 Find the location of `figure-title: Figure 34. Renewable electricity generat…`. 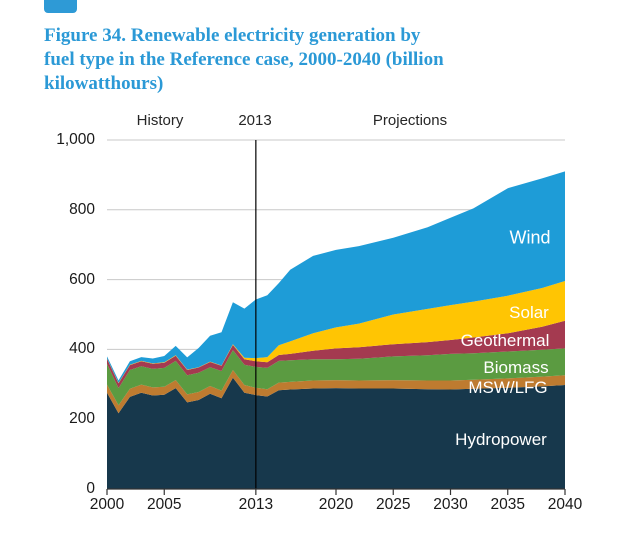

figure-title: Figure 34. Renewable electricity generat… is located at coordinates (314, 60).